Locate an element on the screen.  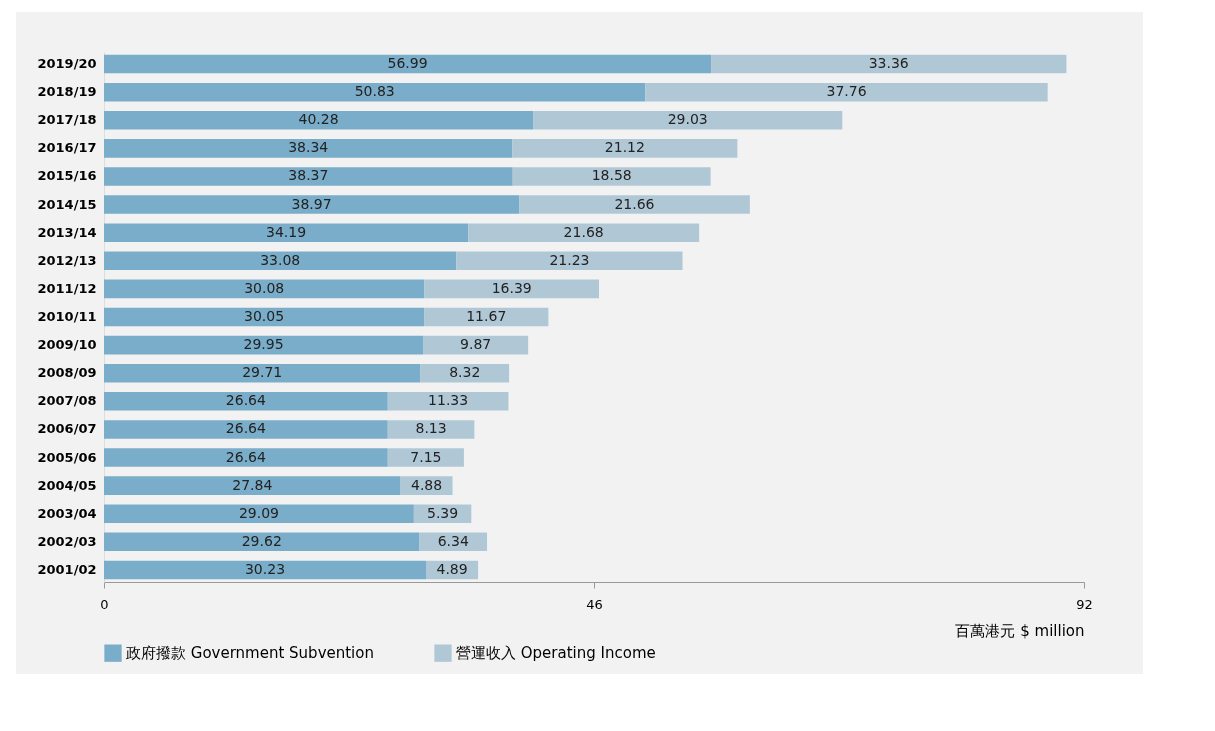
data-label: 37.76 is located at coordinates (846, 91).